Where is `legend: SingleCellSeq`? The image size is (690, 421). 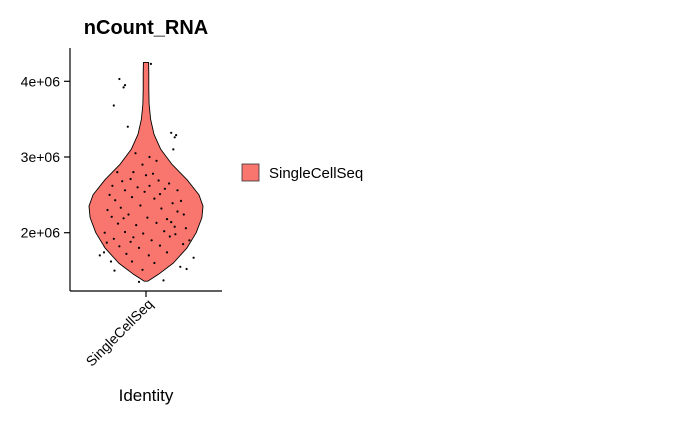 legend: SingleCellSeq is located at coordinates (302, 172).